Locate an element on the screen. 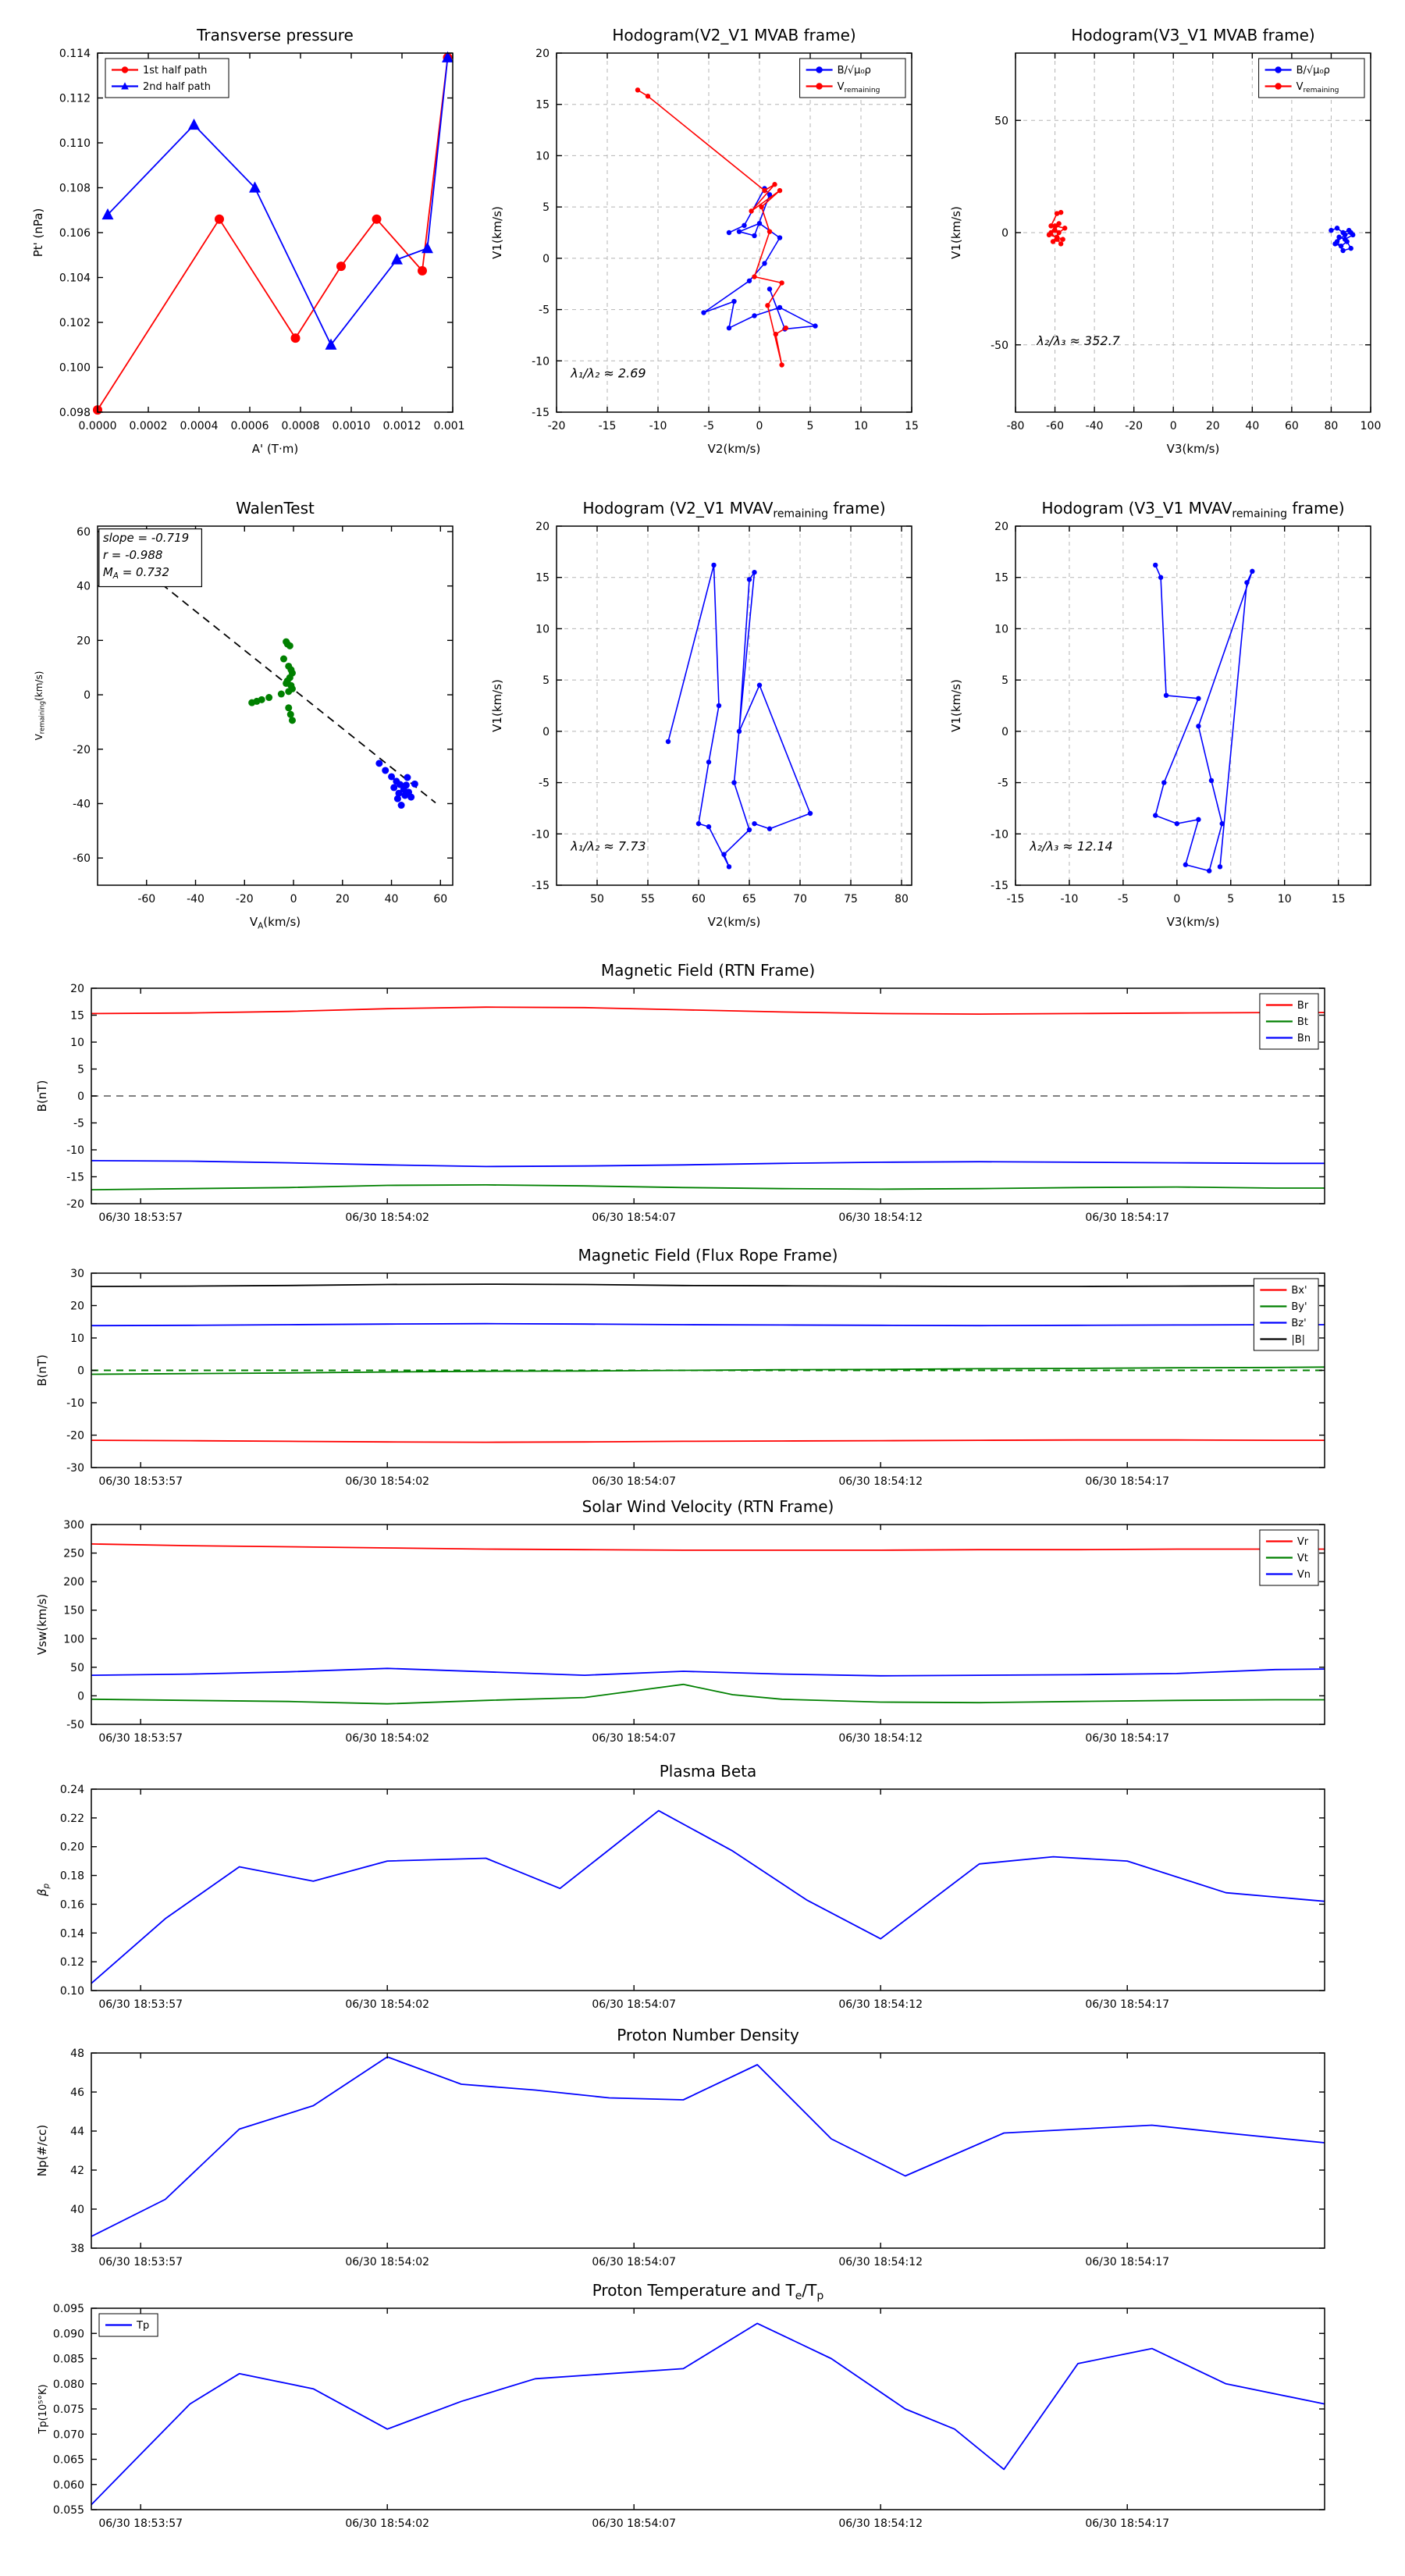 This screenshot has width=1405, height=2576. y-tick-label: 0.110 is located at coordinates (75, 143).